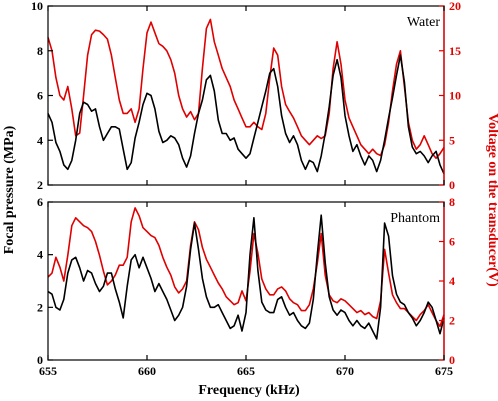 The width and height of the screenshot is (498, 401). I want to click on panel-label: Water, so click(423, 22).